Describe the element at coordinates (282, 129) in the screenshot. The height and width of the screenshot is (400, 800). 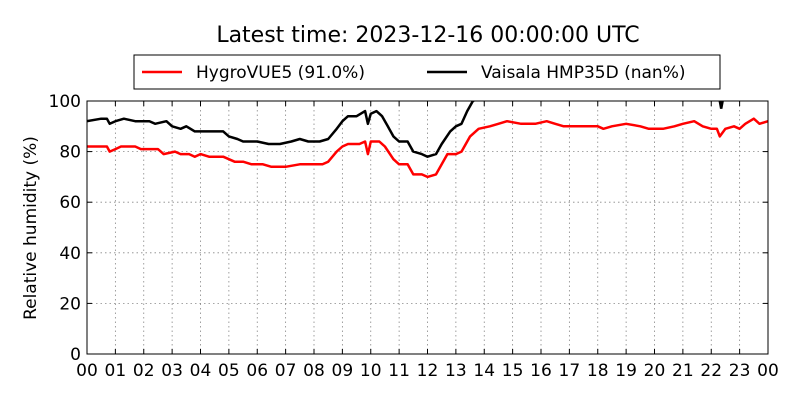
I see `series-line-vaisala` at that location.